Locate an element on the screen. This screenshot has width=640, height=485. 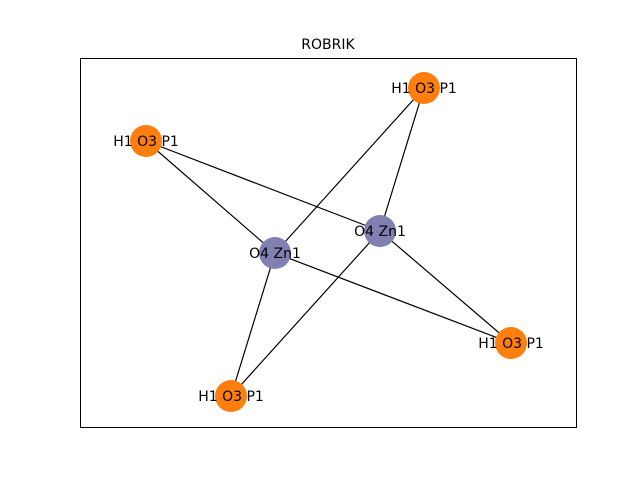
graph-node-p-bottom-right: H1 O3 P1 is located at coordinates (511, 343).